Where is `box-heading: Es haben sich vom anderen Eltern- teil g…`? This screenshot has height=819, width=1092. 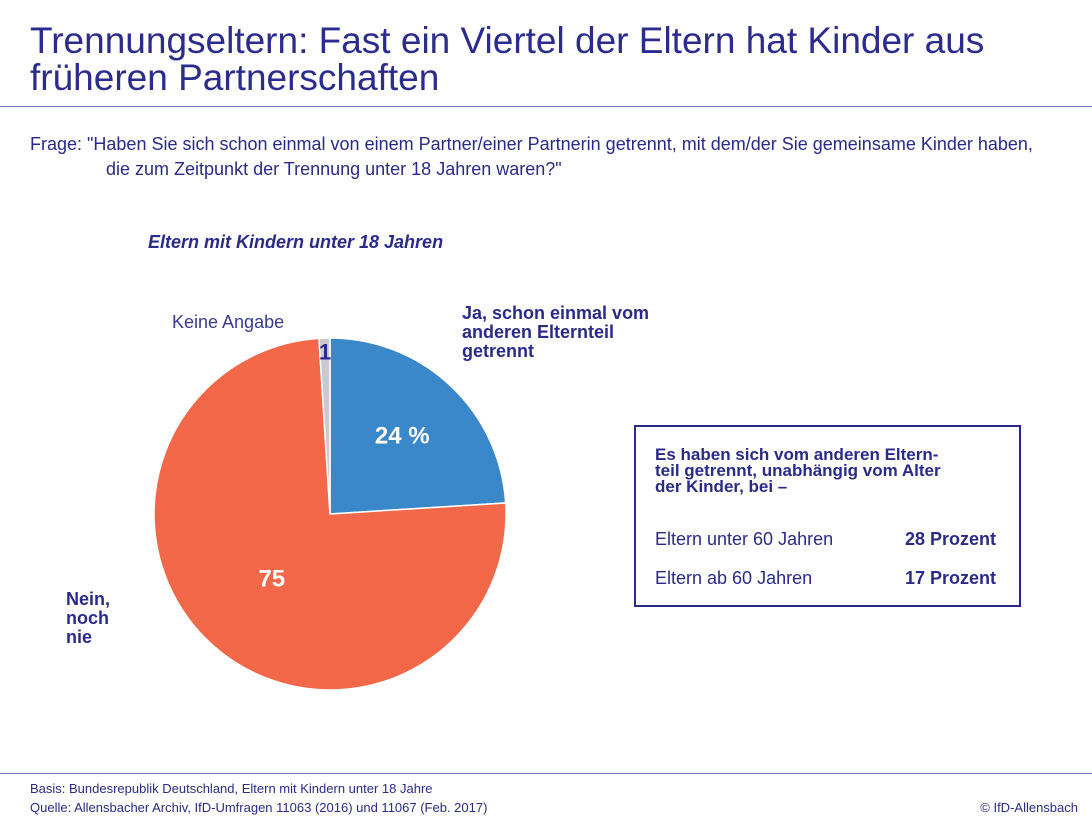 box-heading: Es haben sich vom anderen Eltern- teil g… is located at coordinates (798, 470).